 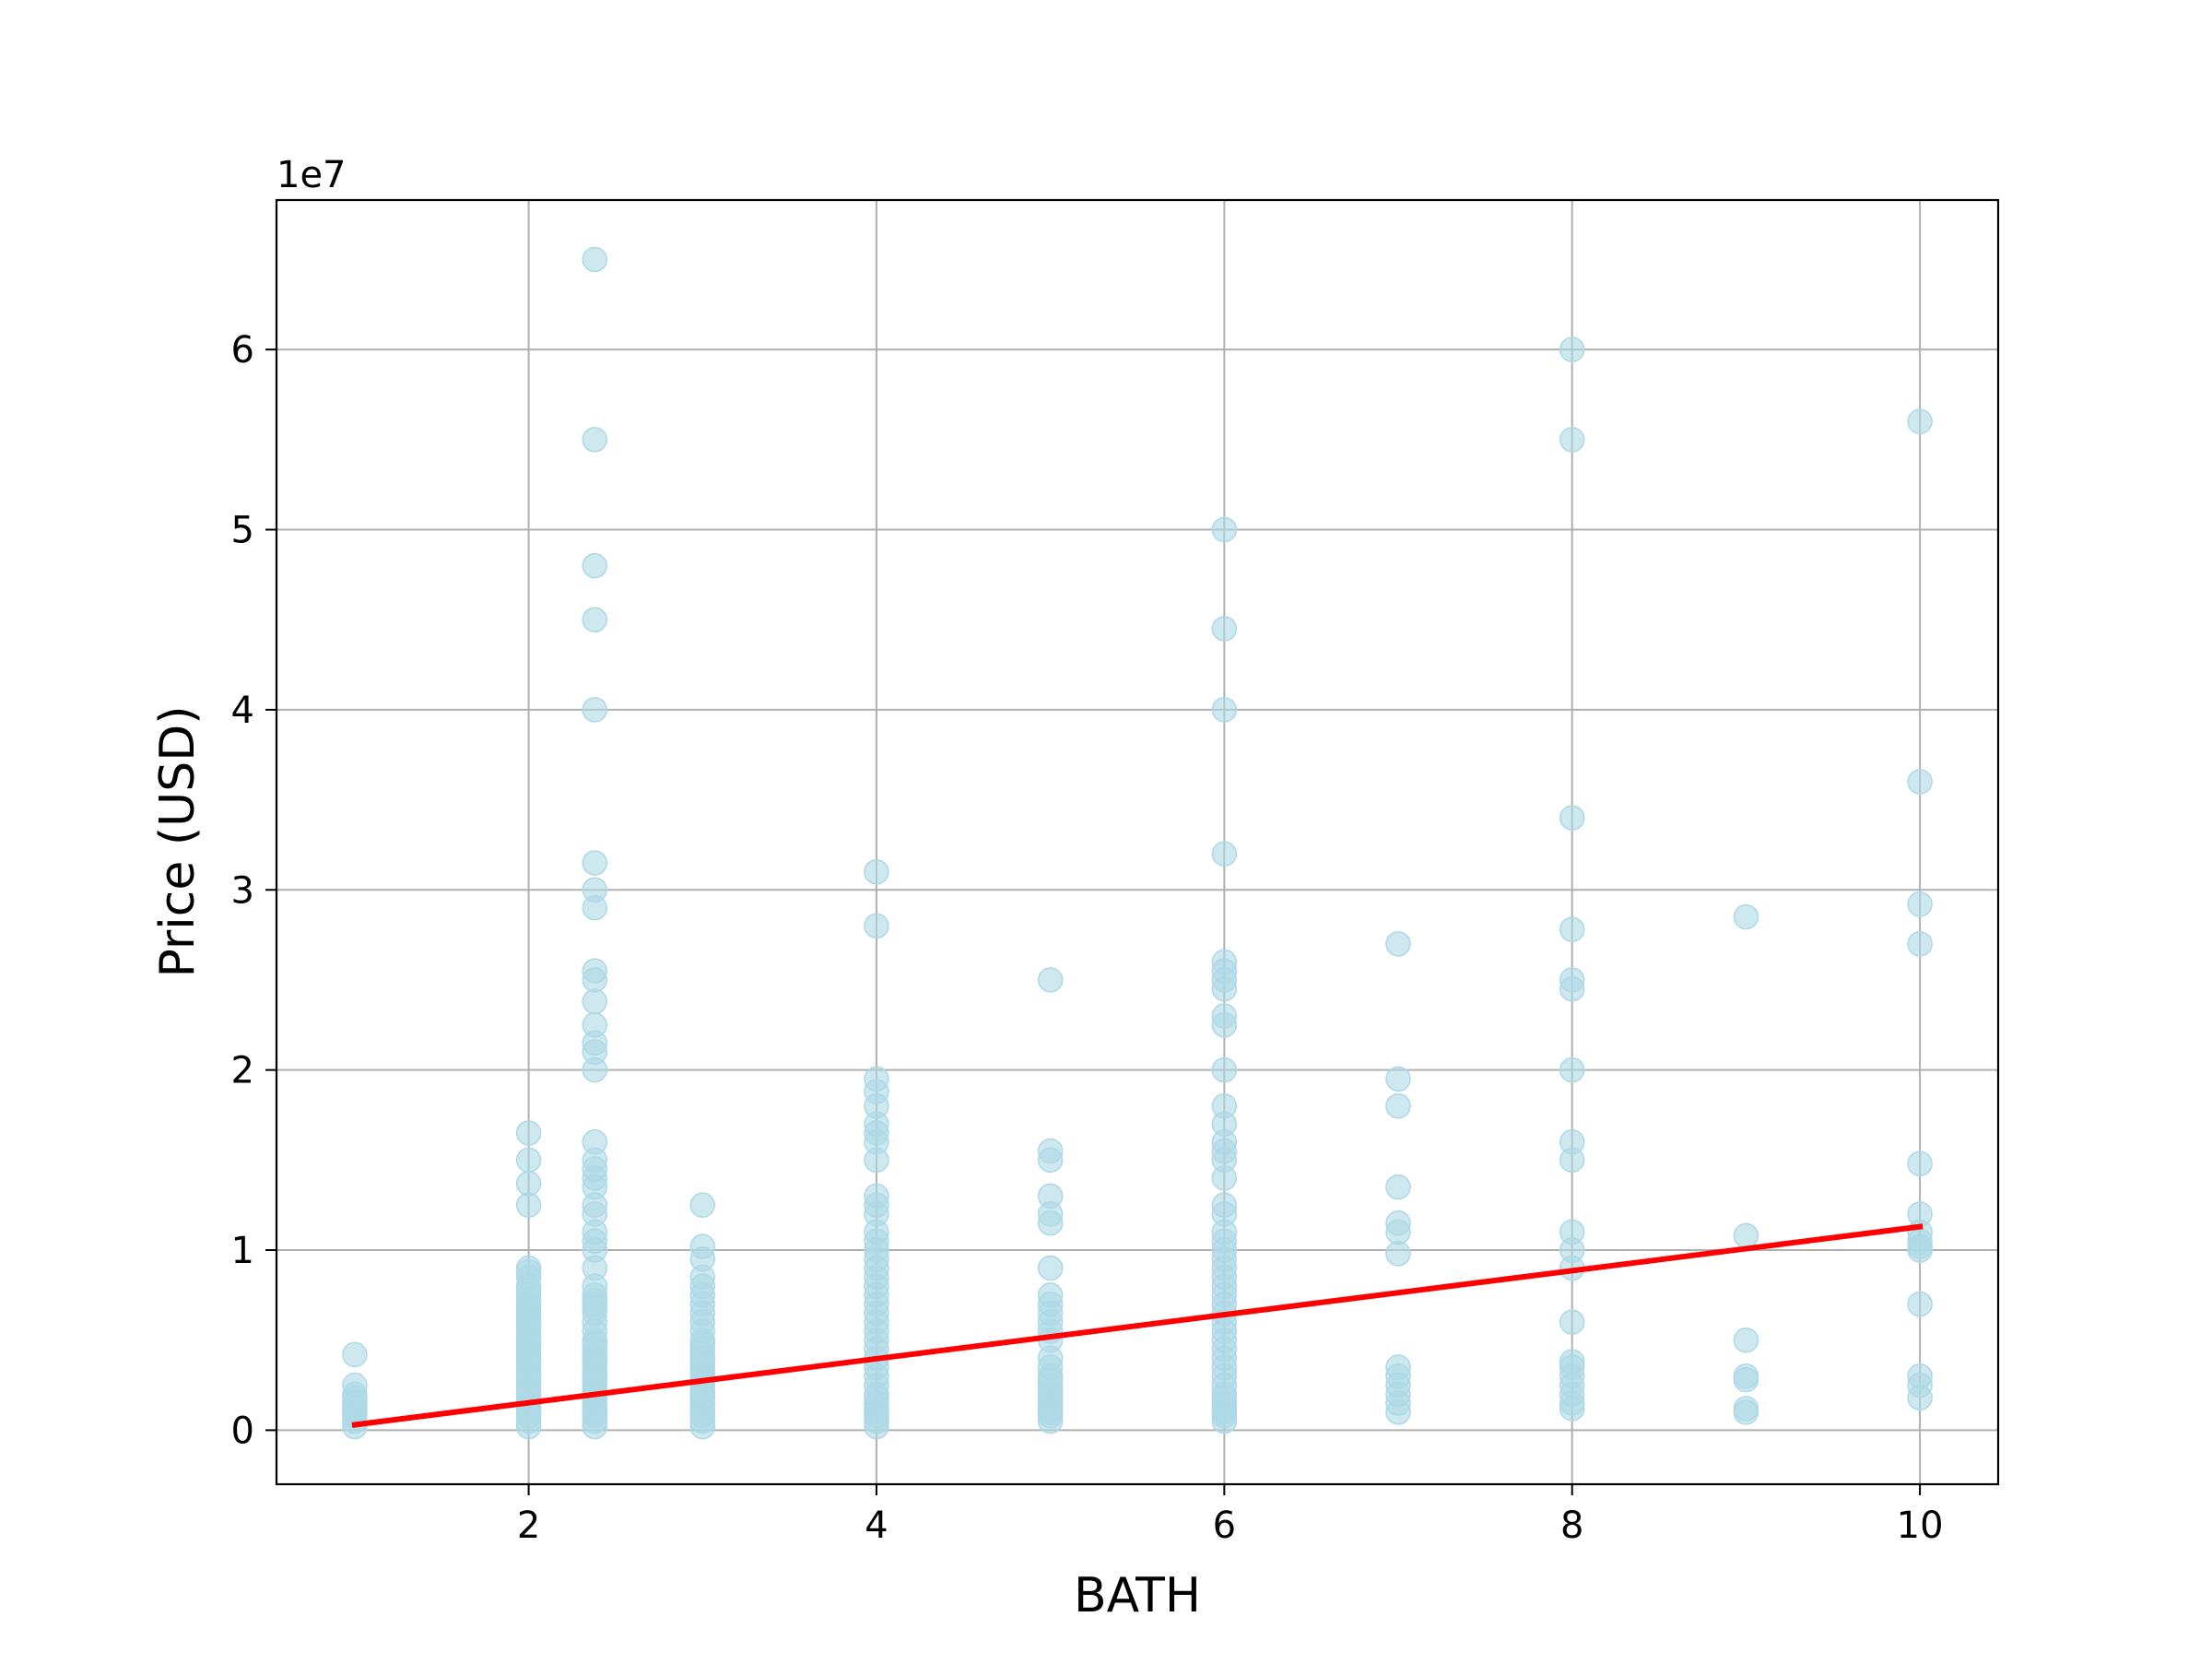 I want to click on y-tick-label: 6, so click(x=242, y=350).